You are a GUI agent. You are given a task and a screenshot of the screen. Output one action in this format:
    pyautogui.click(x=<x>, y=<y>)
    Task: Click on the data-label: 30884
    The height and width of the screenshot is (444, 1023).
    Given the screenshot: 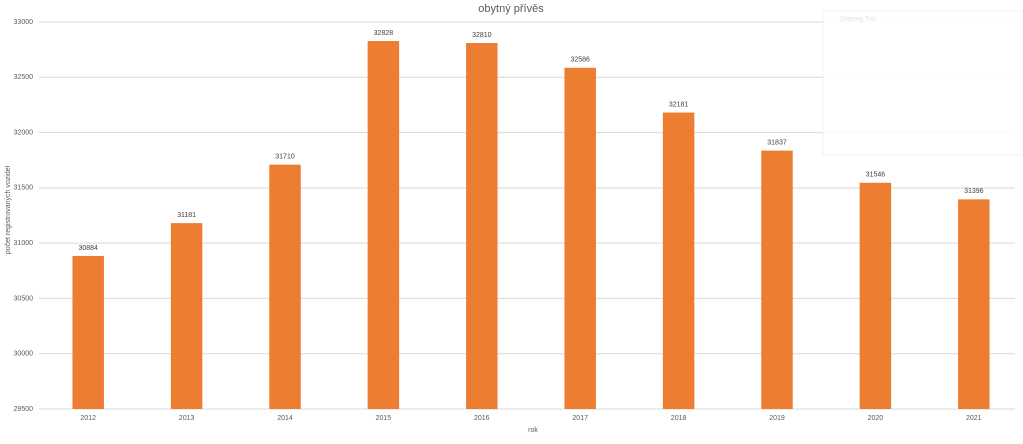 What is the action you would take?
    pyautogui.click(x=88, y=248)
    